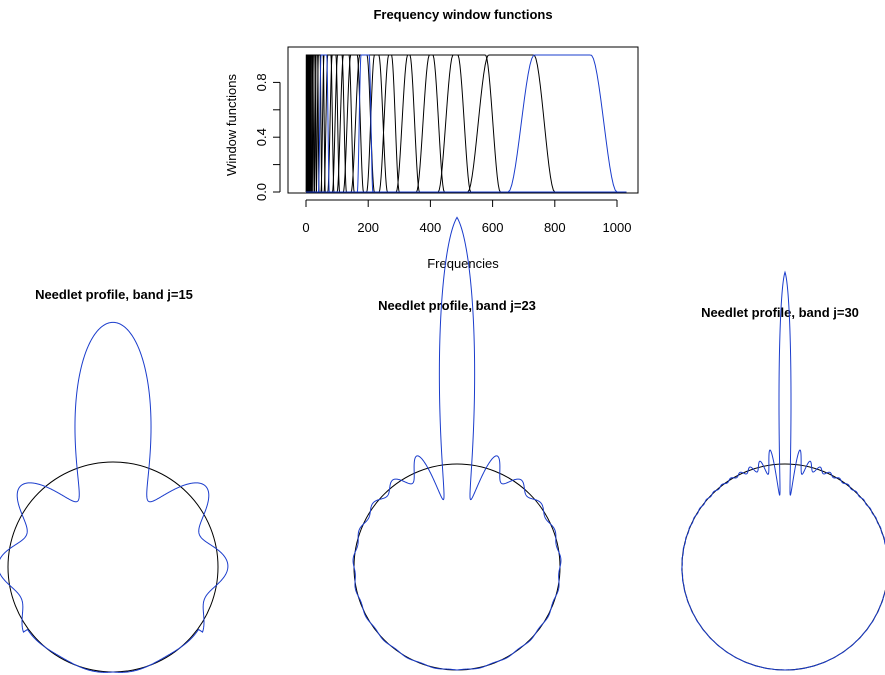 Image resolution: width=885 pixels, height=675 pixels. Describe the element at coordinates (261, 137) in the screenshot. I see `window-y-tick-label: 0.4` at that location.